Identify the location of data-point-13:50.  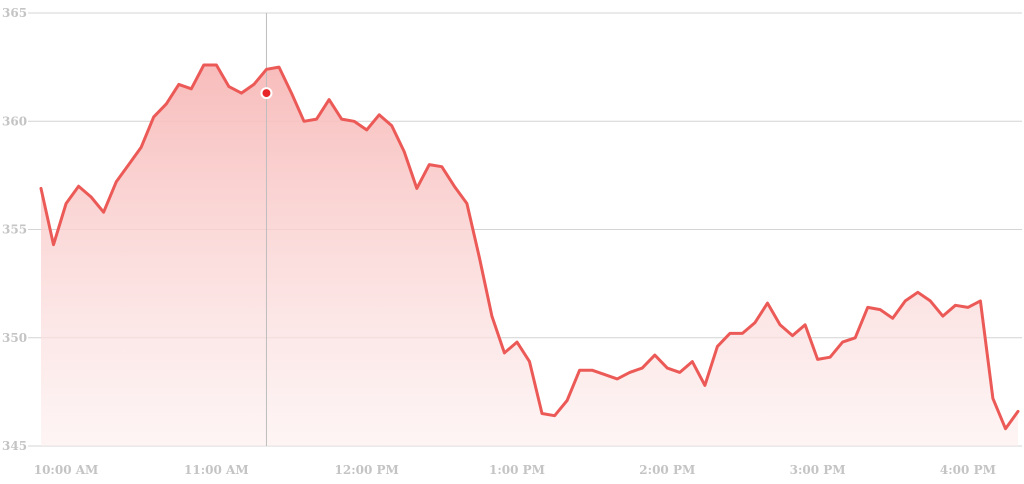
(642, 368).